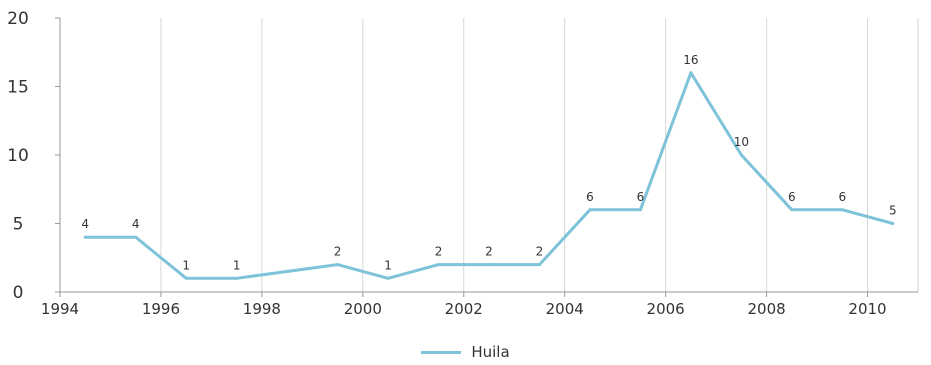 The width and height of the screenshot is (931, 365). Describe the element at coordinates (465, 352) in the screenshot. I see `legend: Huila` at that location.